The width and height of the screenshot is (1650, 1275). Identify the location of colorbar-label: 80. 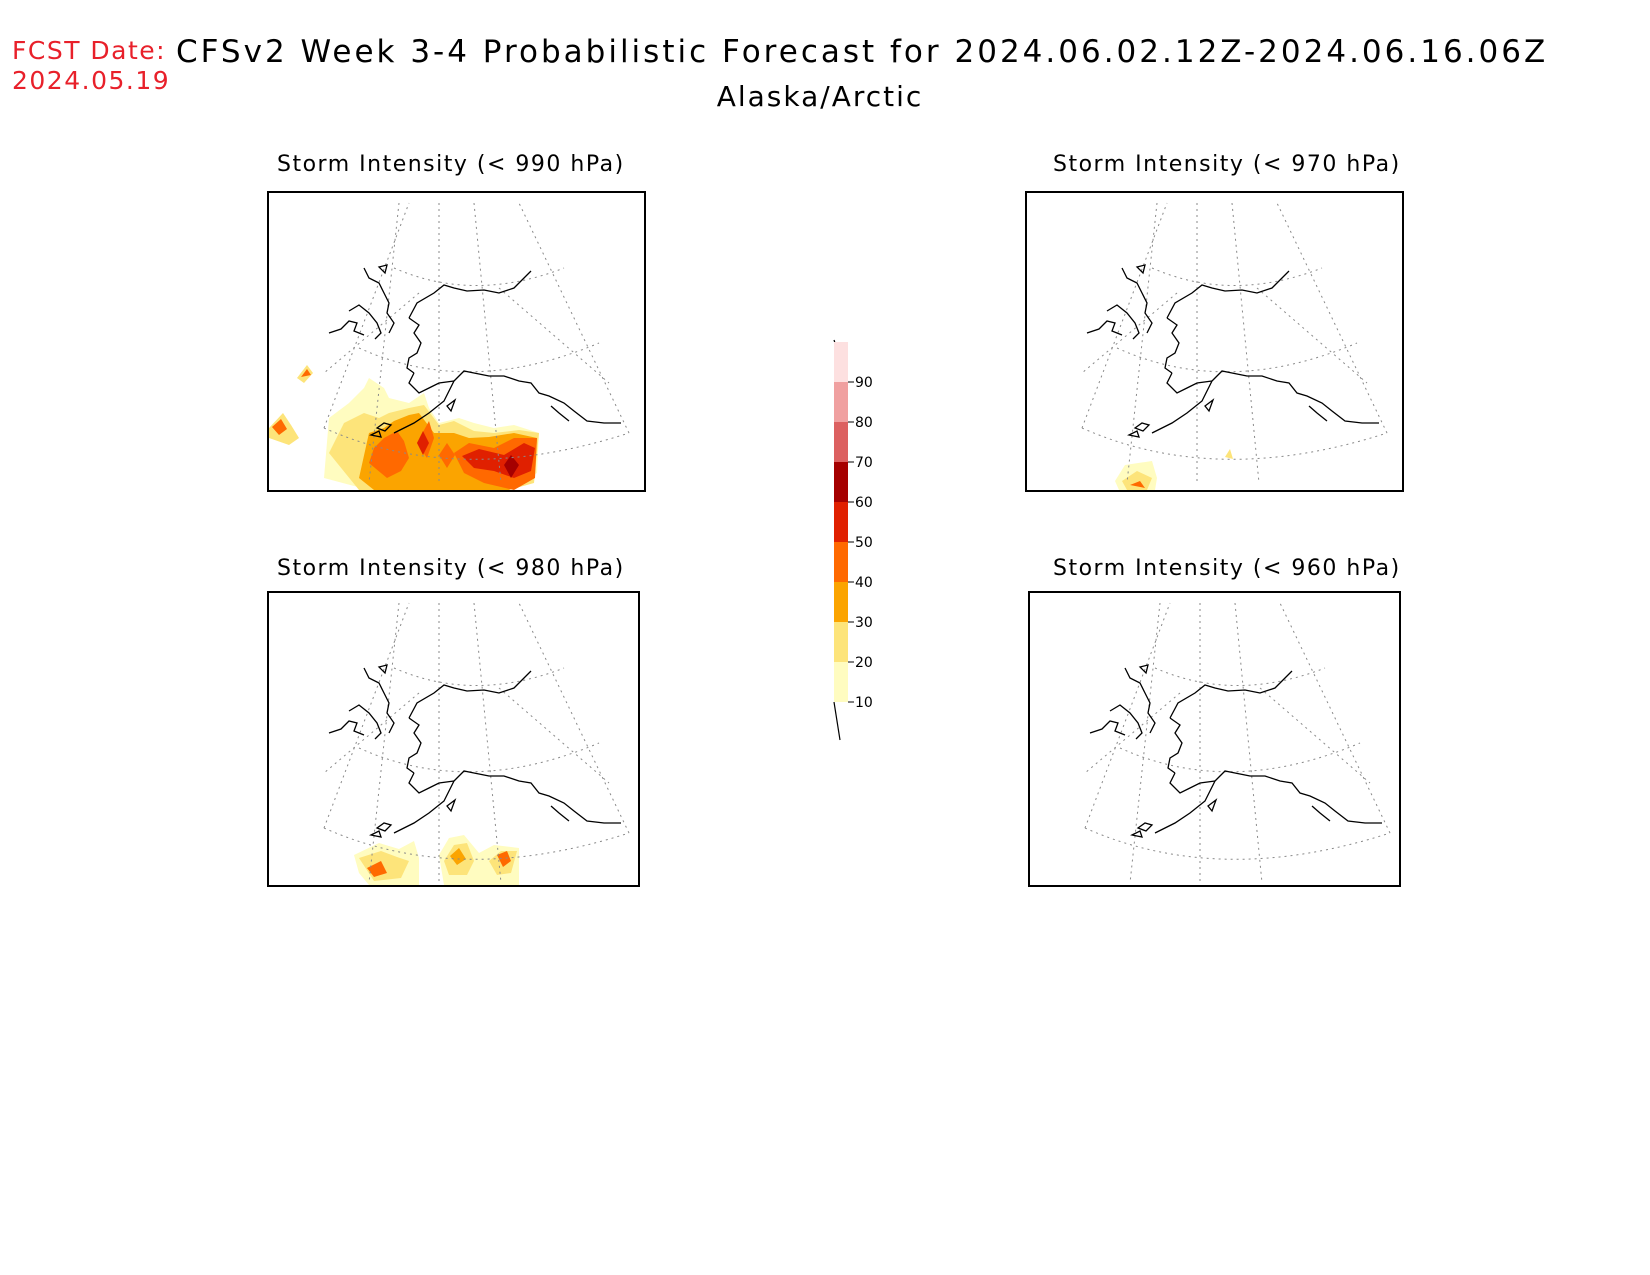
(864, 423).